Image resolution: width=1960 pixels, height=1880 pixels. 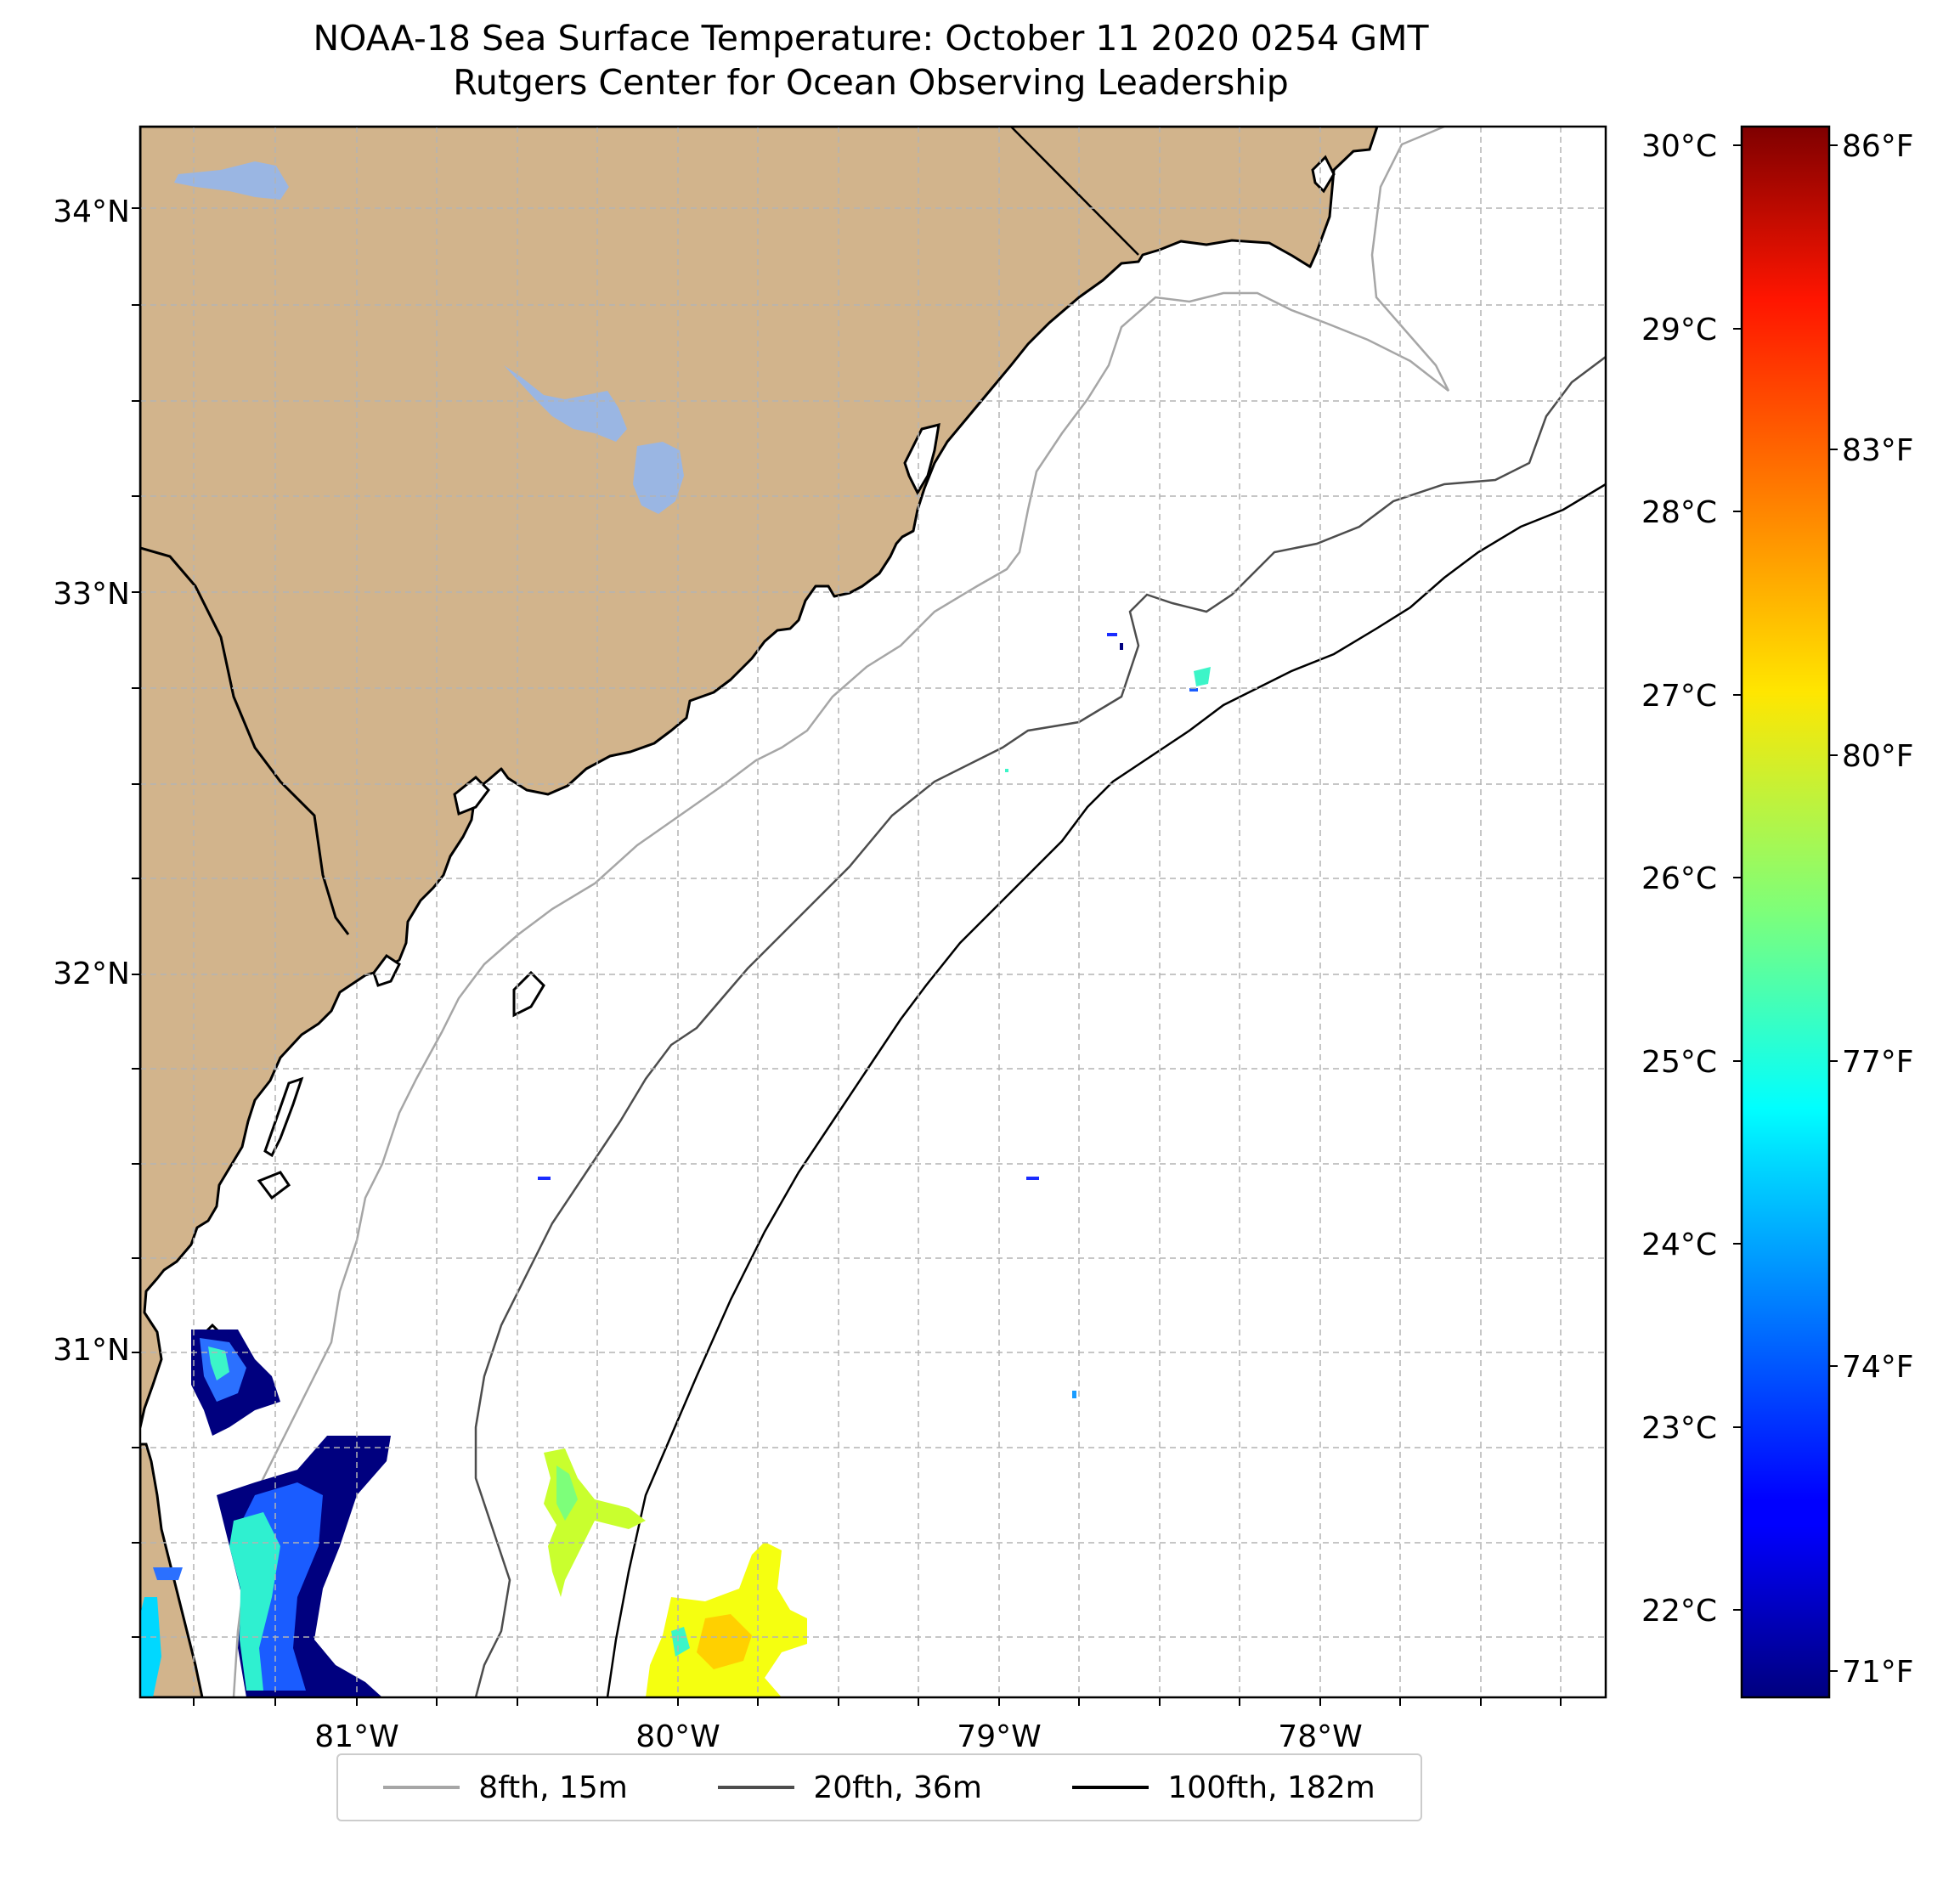 I want to click on lon-label-78w: 78°W, so click(x=1320, y=1737).